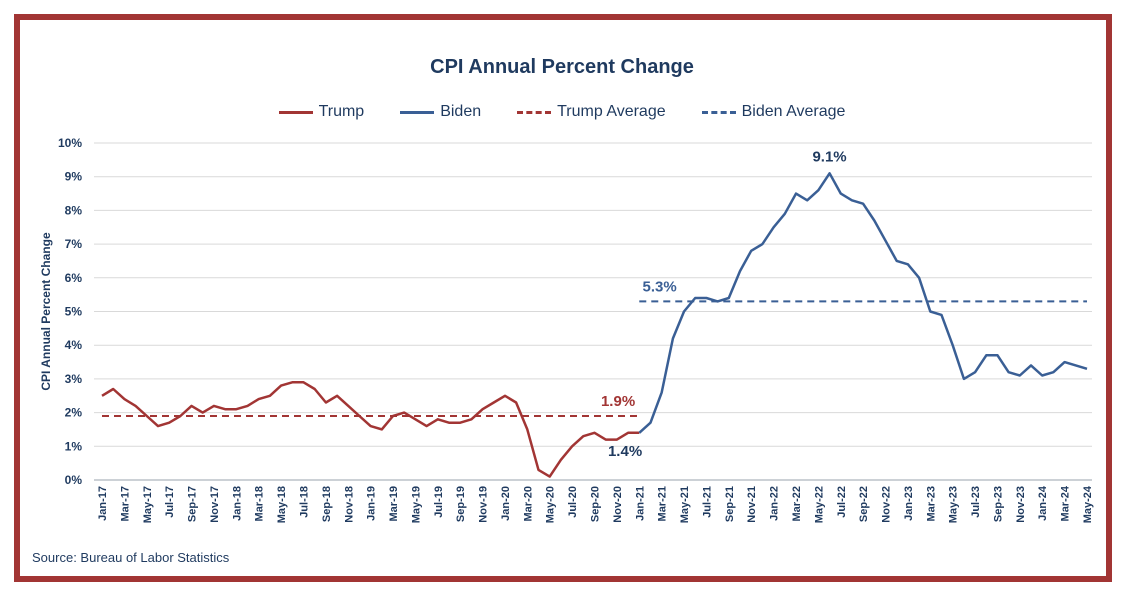 This screenshot has height=598, width=1124. I want to click on legend-item-trump-average: Trump Average, so click(591, 112).